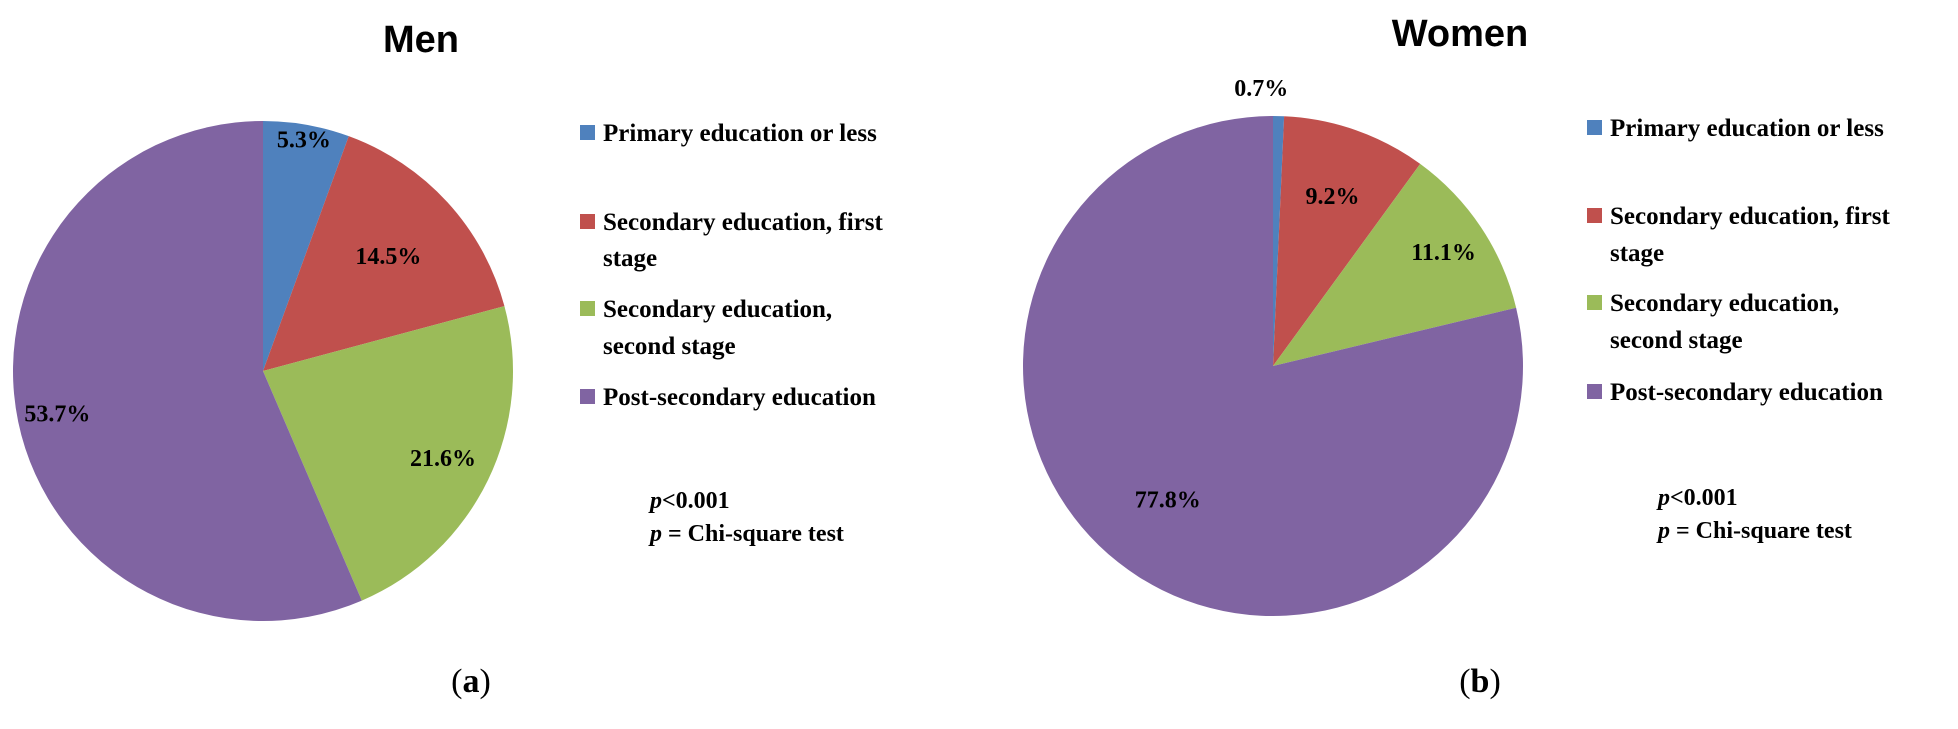 This screenshot has height=729, width=1958. What do you see at coordinates (57, 414) in the screenshot?
I see `data-label: 53.7%` at bounding box center [57, 414].